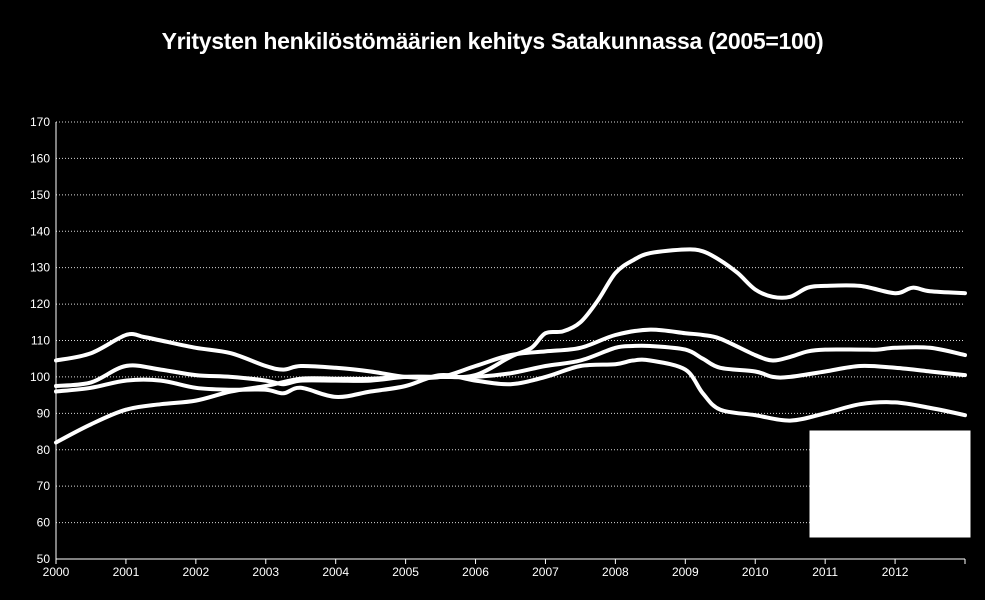 Image resolution: width=985 pixels, height=600 pixels. What do you see at coordinates (475, 572) in the screenshot?
I see `x-tick-label: 2006` at bounding box center [475, 572].